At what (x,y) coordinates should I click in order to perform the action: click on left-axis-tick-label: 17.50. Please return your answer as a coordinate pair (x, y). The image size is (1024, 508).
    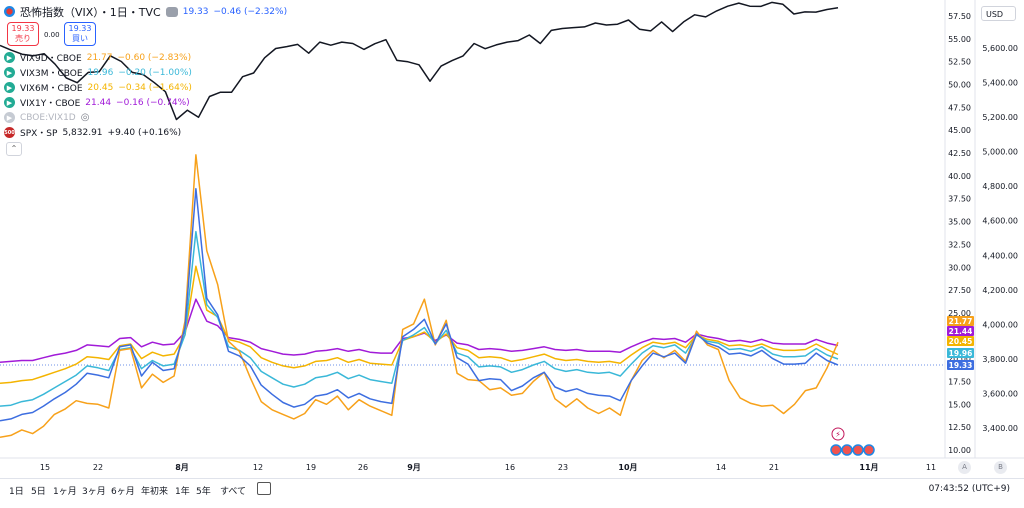
    Looking at the image, I should click on (959, 381).